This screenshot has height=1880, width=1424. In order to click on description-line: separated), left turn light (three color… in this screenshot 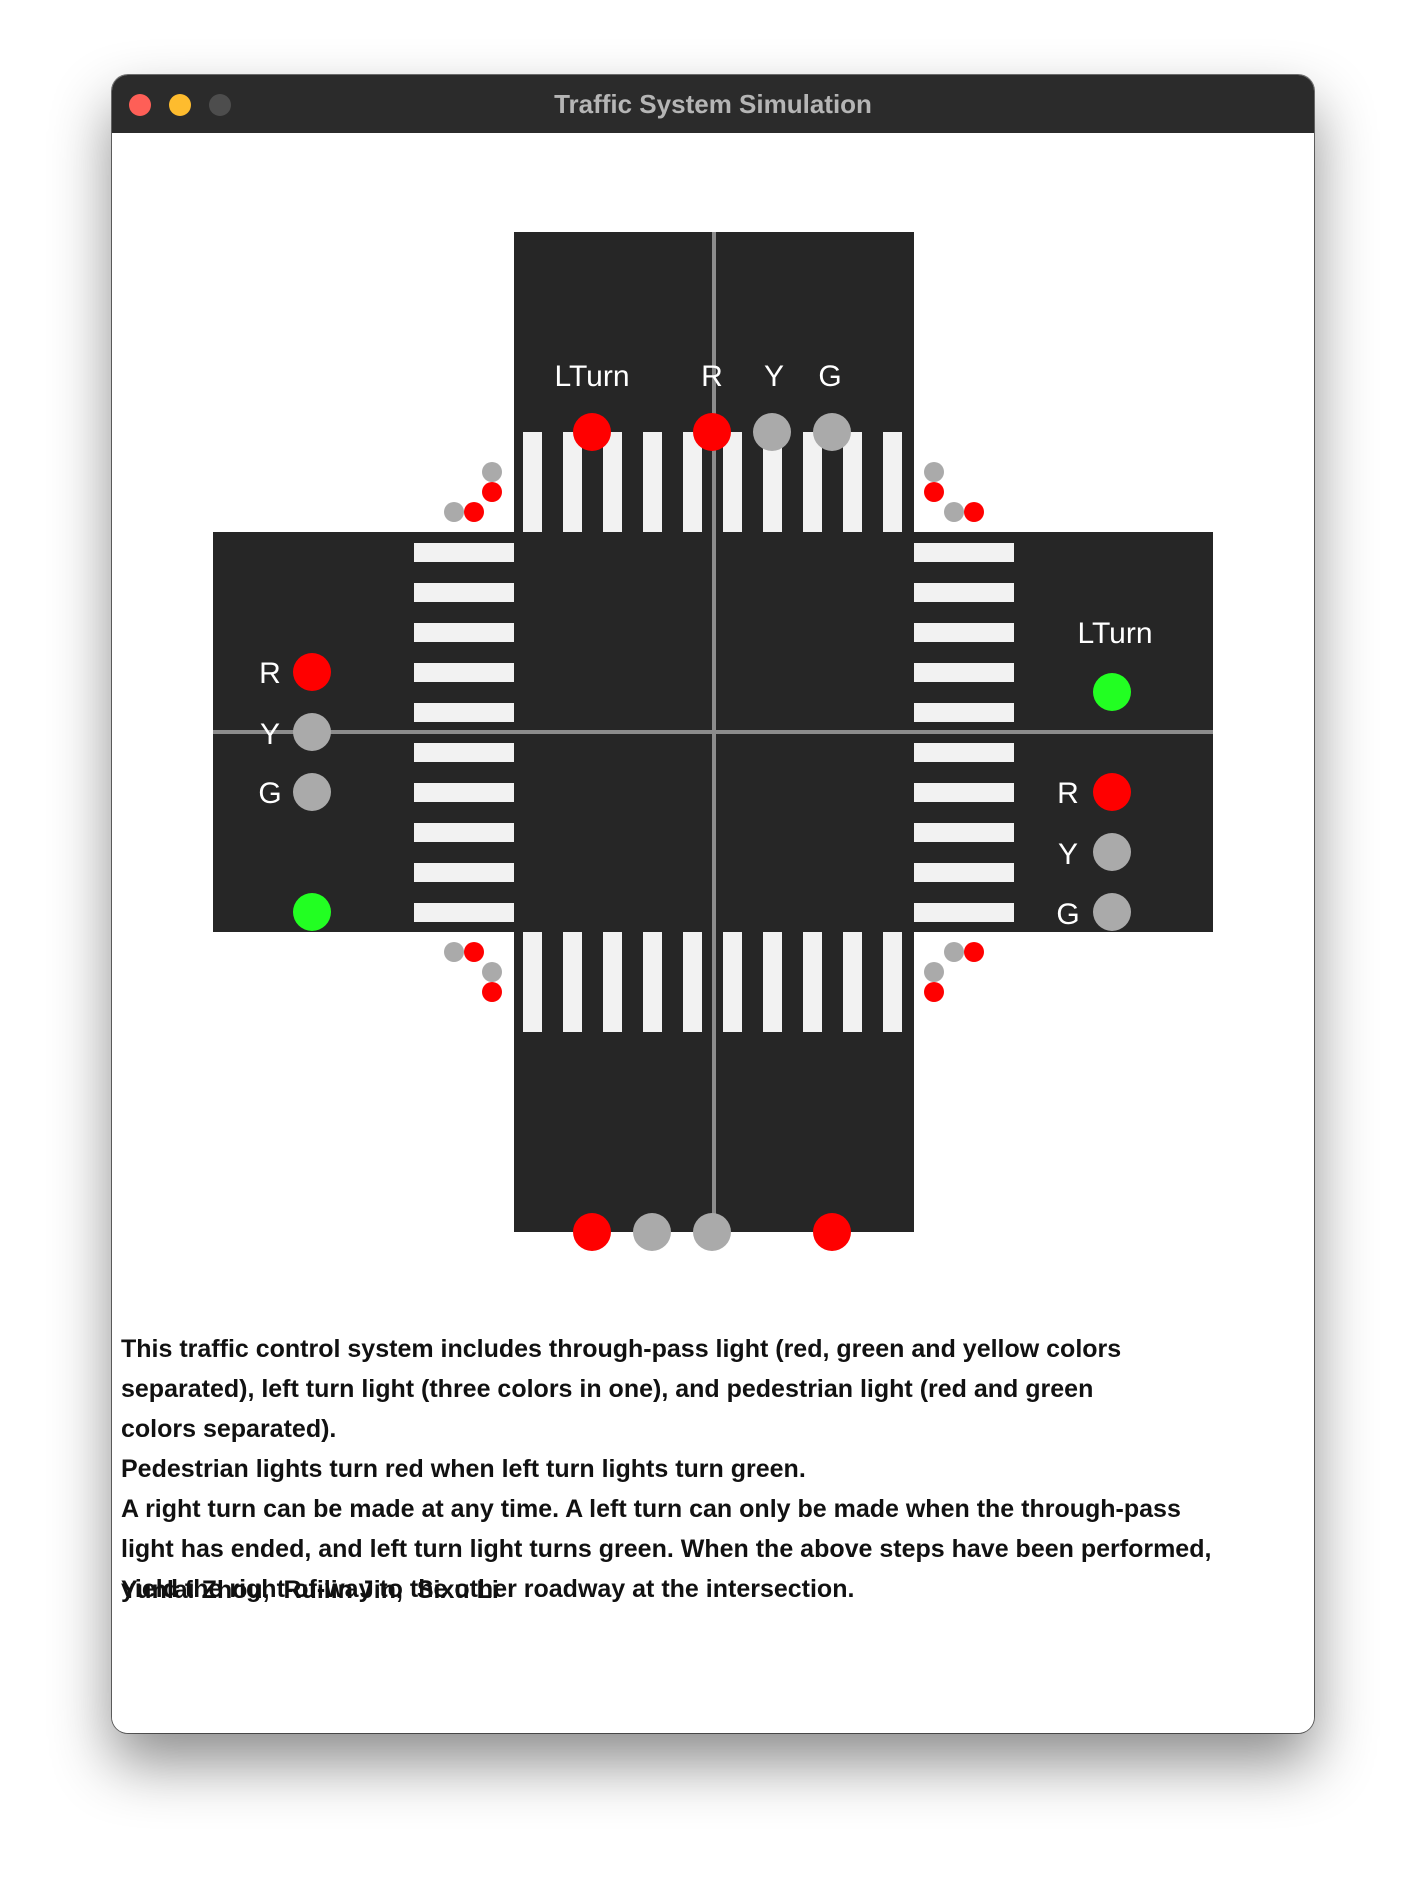, I will do `click(607, 1389)`.